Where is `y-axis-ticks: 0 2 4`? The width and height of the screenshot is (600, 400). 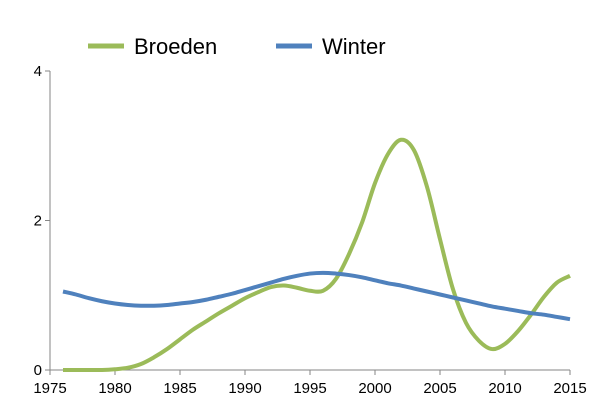
y-axis-ticks: 0 2 4 is located at coordinates (42, 221).